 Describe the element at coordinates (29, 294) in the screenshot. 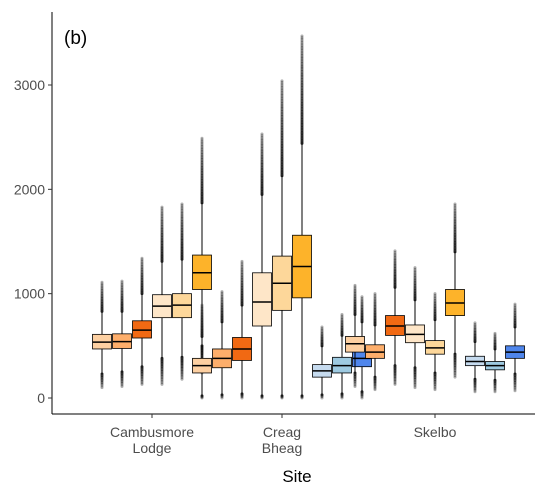

I see `y-tick-label: 1000` at that location.